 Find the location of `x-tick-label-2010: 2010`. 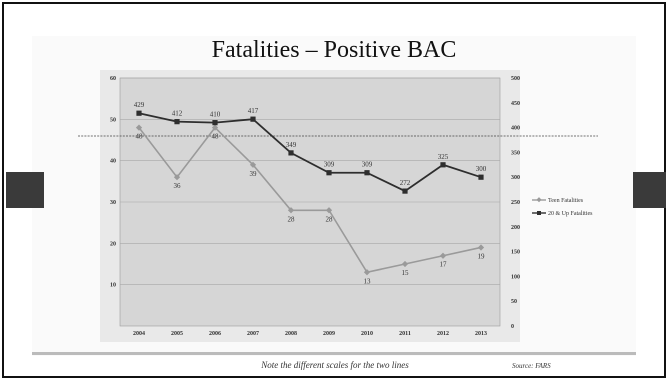

x-tick-label-2010: 2010 is located at coordinates (367, 334).